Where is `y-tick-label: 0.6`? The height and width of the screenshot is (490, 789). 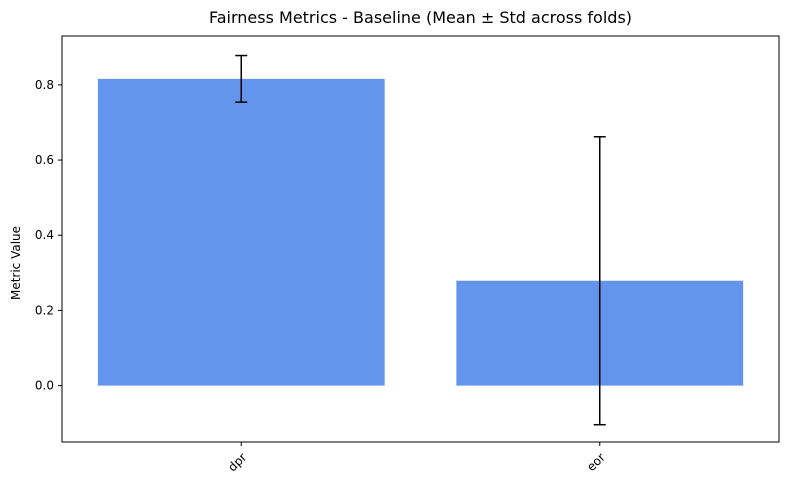 y-tick-label: 0.6 is located at coordinates (44, 160).